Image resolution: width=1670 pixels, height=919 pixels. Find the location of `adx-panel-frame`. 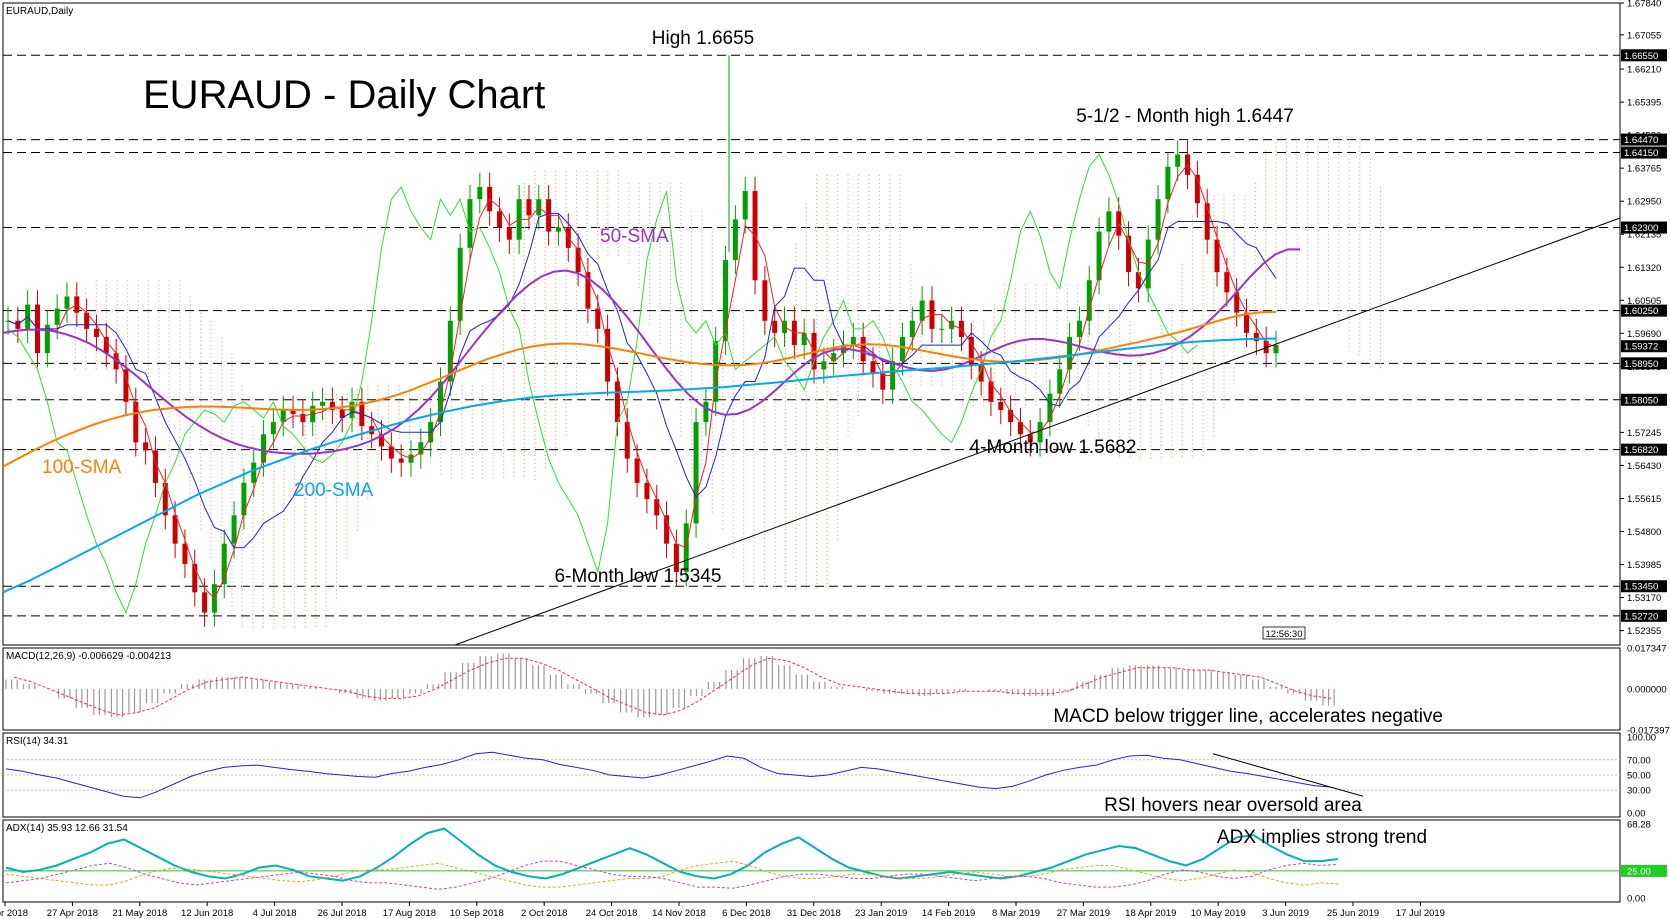

adx-panel-frame is located at coordinates (811, 861).